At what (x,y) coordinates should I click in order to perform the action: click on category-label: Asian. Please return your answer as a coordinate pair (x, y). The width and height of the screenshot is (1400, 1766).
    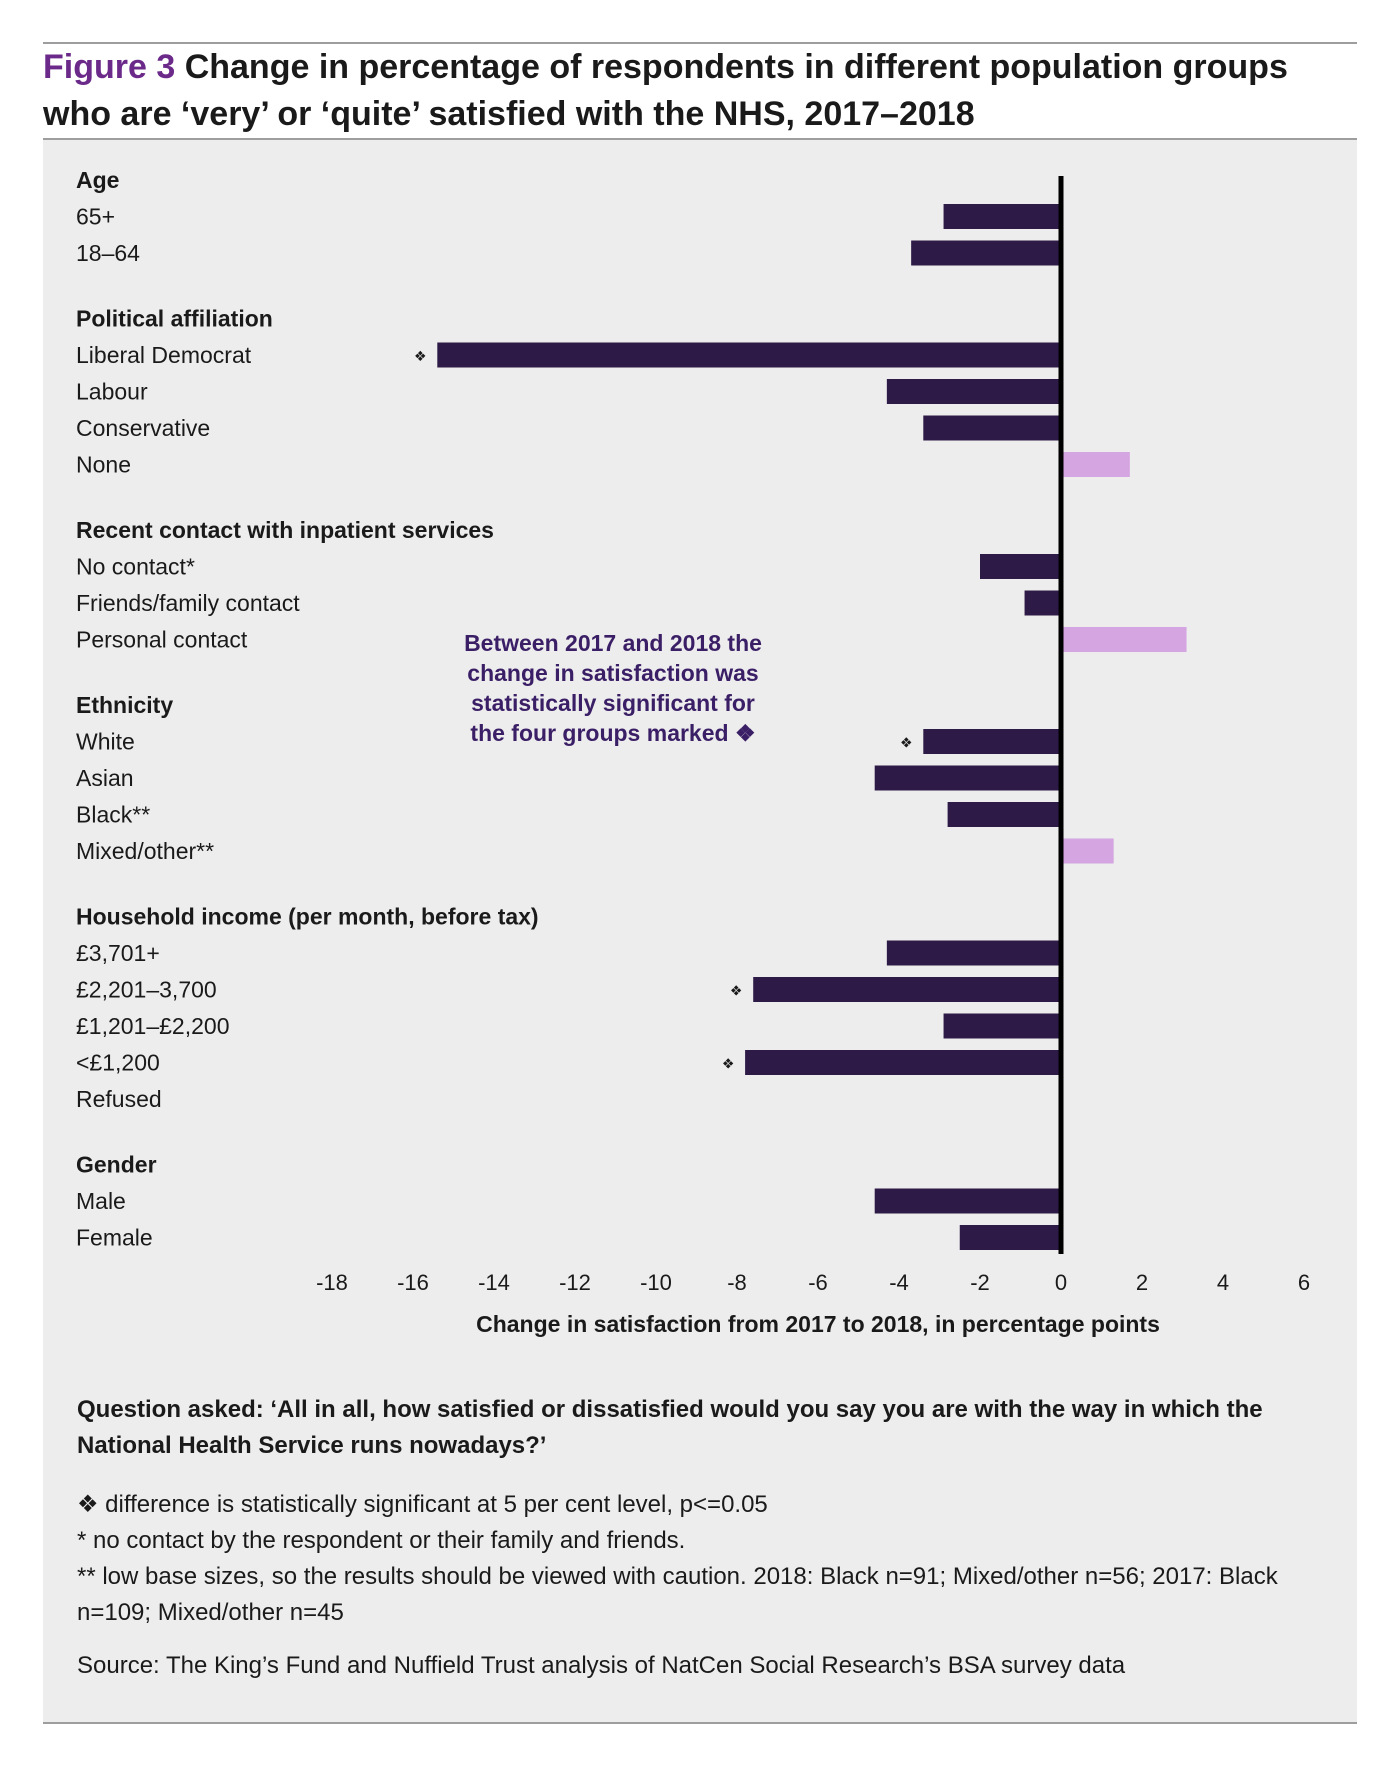
    Looking at the image, I should click on (105, 778).